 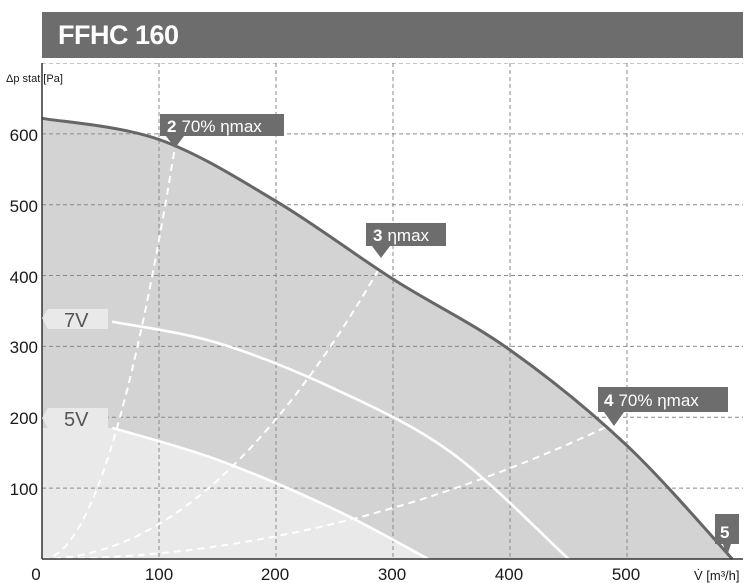 What do you see at coordinates (24, 206) in the screenshot?
I see `y-tick-label: 500` at bounding box center [24, 206].